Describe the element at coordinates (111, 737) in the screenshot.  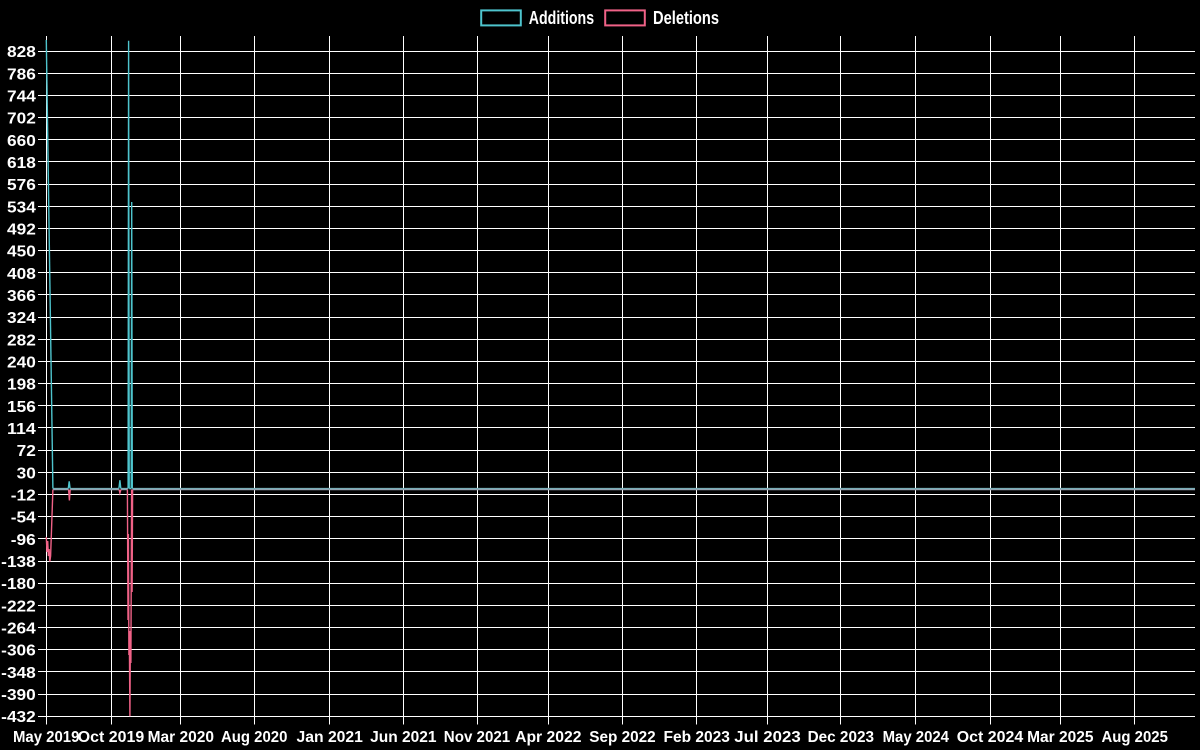
I see `svg-text: Oct 2019` at that location.